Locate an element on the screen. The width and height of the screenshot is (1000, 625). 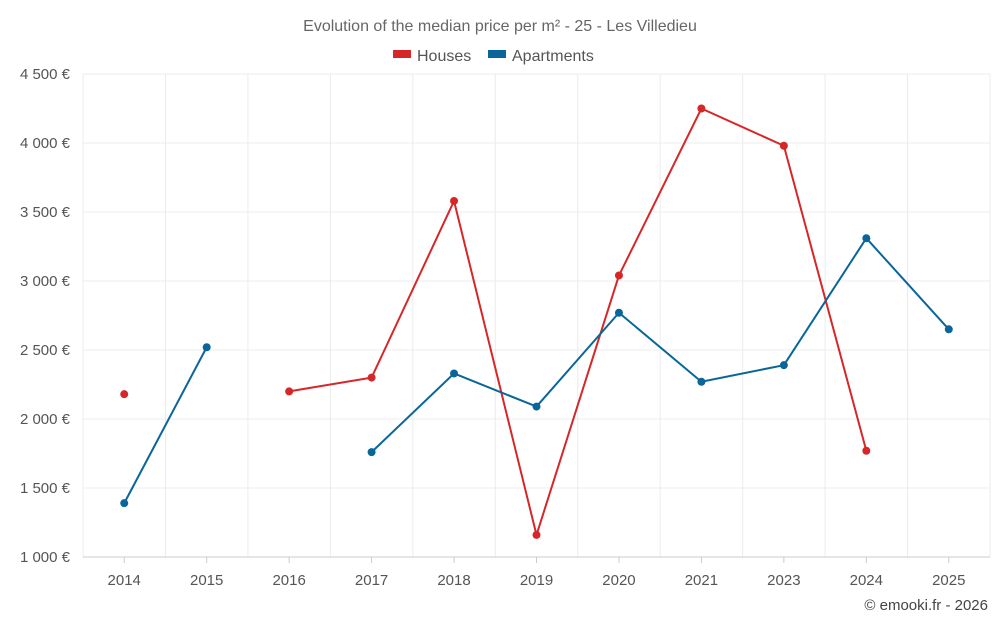
y-tick-label: 1 500 € is located at coordinates (45, 488).